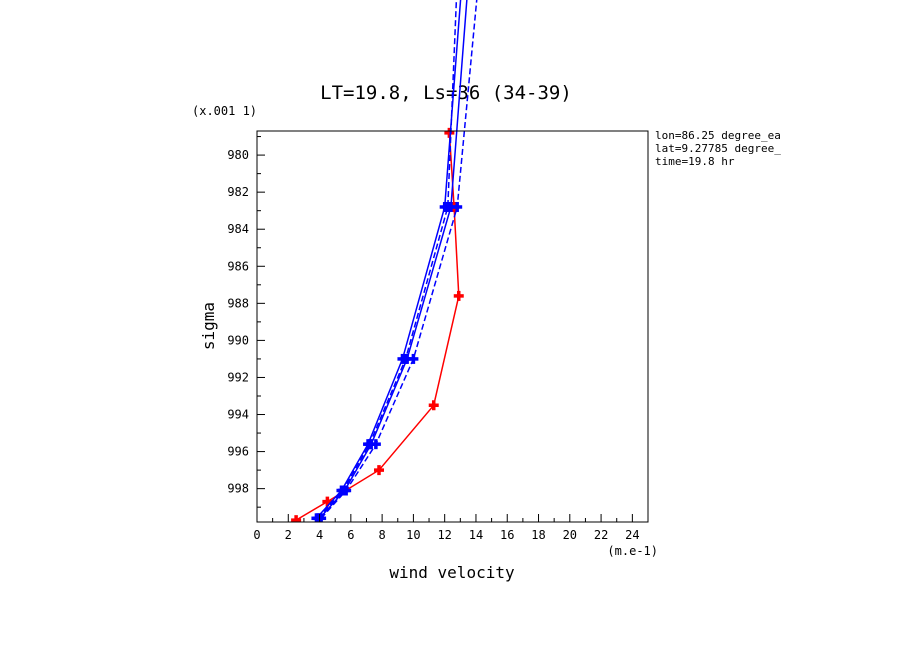 The height and width of the screenshot is (654, 904). Describe the element at coordinates (319, 535) in the screenshot. I see `x-tick-label: 4` at that location.